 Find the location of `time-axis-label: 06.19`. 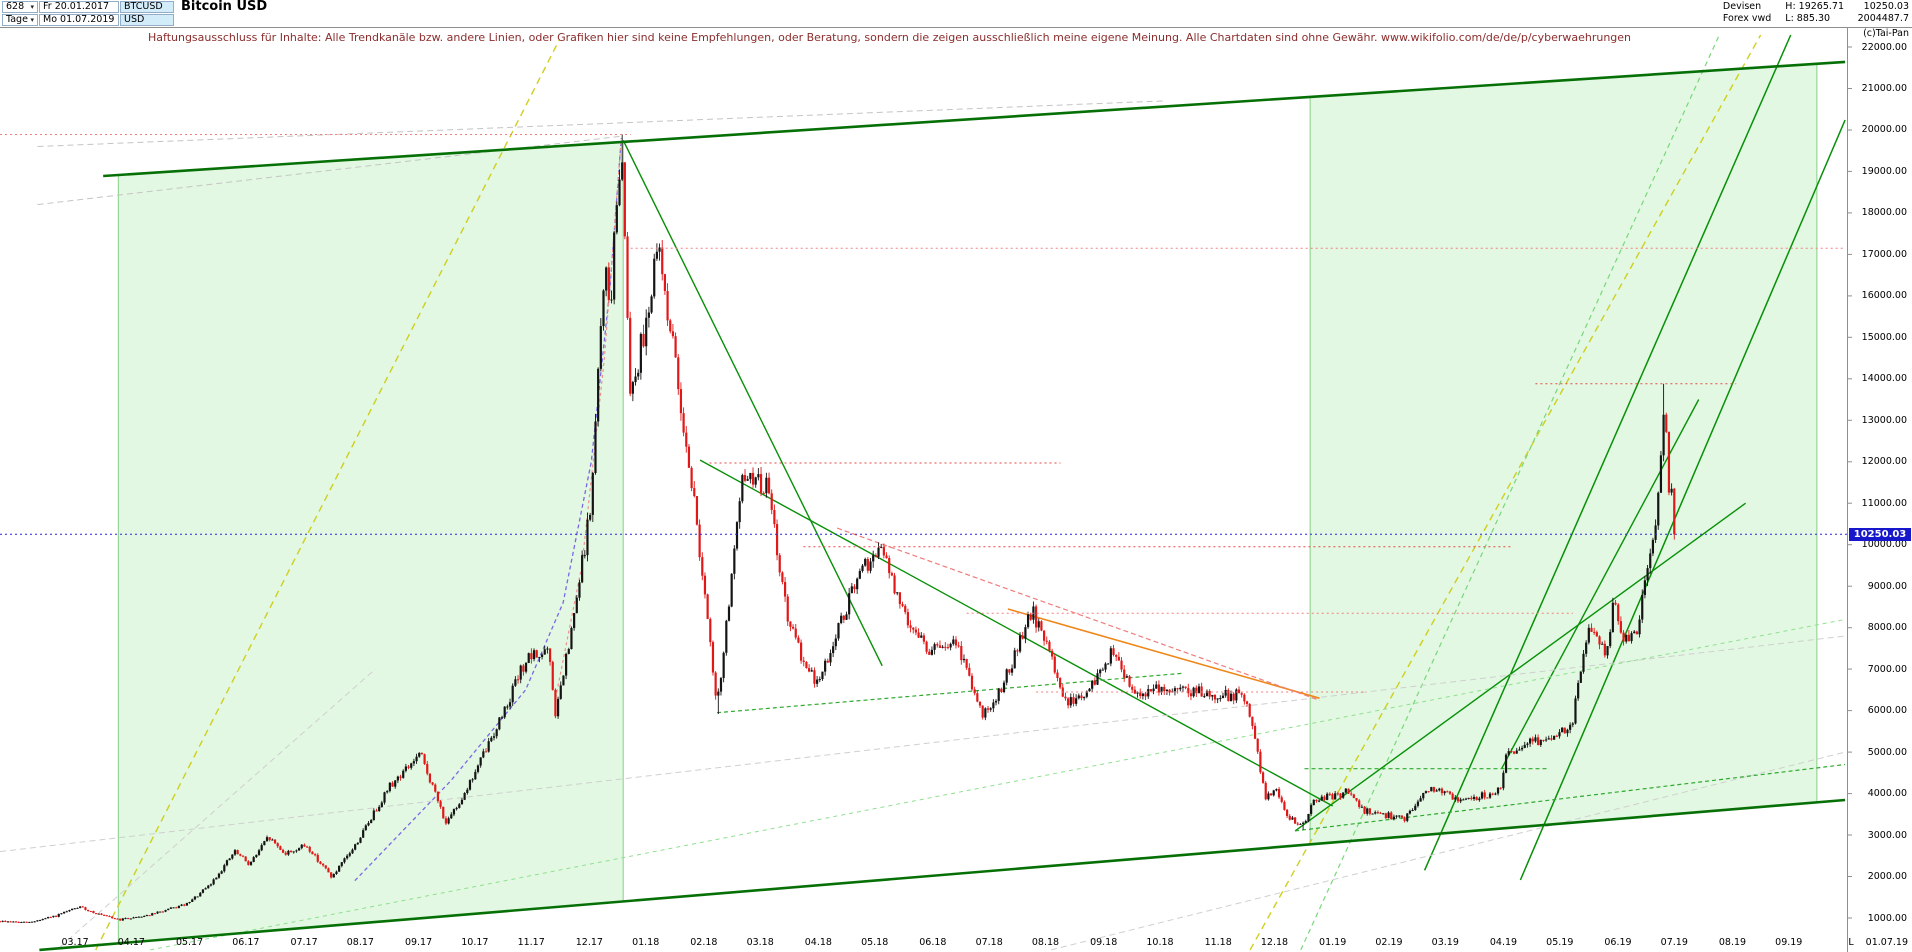

time-axis-label: 06.19 is located at coordinates (1618, 942).